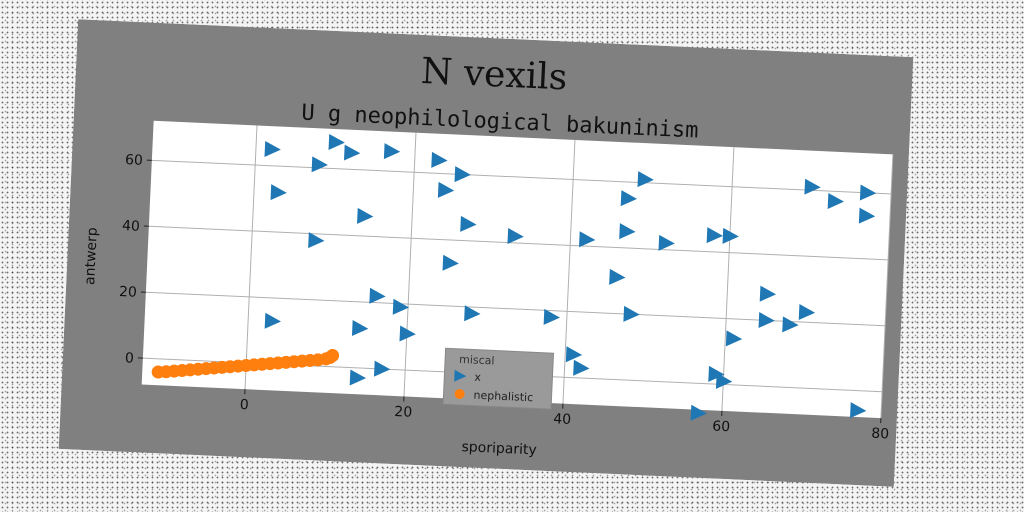 Image resolution: width=1024 pixels, height=512 pixels. I want to click on y-tick-label: 40, so click(131, 226).